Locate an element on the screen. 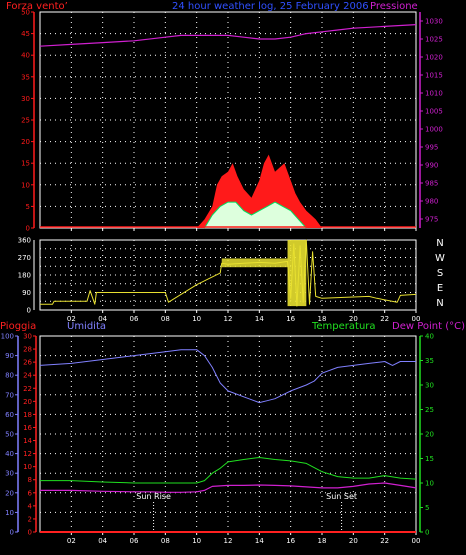 The height and width of the screenshot is (555, 466). rain-axis-tick-label: 2 is located at coordinates (30, 519).